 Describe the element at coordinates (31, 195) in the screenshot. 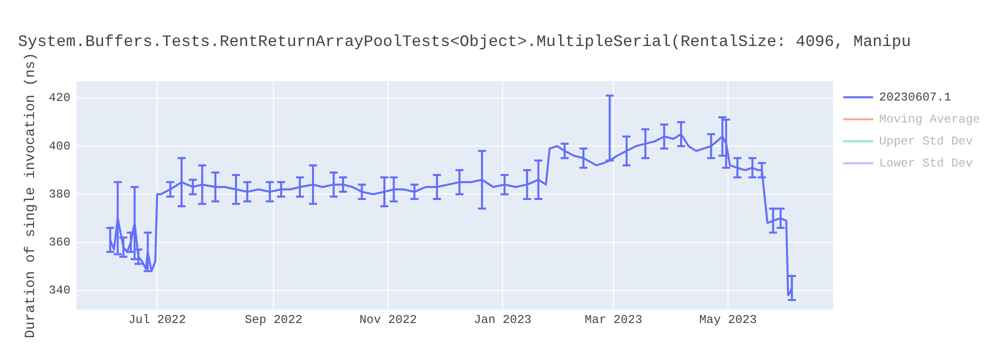

I see `y-axis-title: Duration of single invocation (ns)` at that location.